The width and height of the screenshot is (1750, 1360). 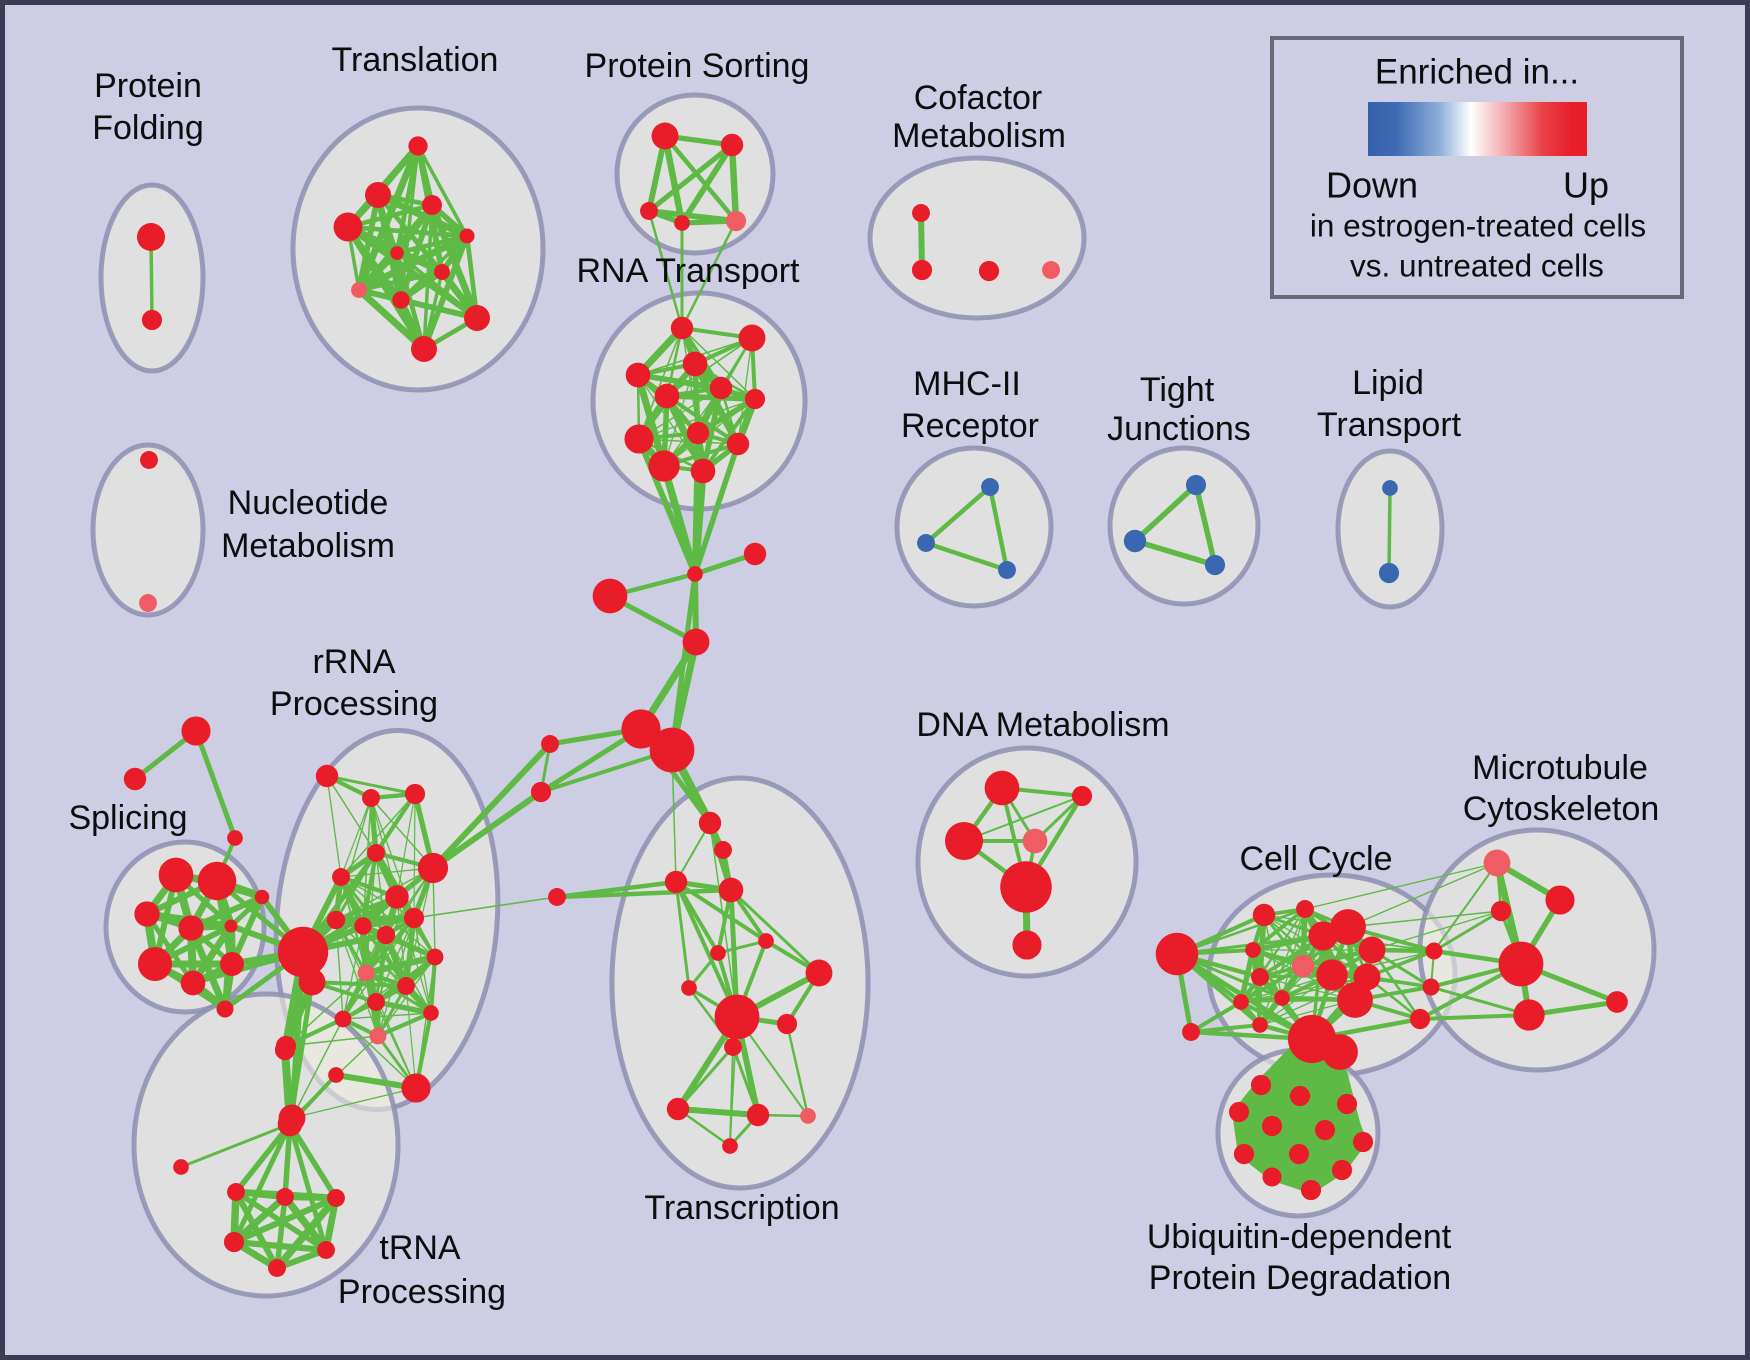 What do you see at coordinates (420, 1248) in the screenshot?
I see `svg-text: tRNA` at bounding box center [420, 1248].